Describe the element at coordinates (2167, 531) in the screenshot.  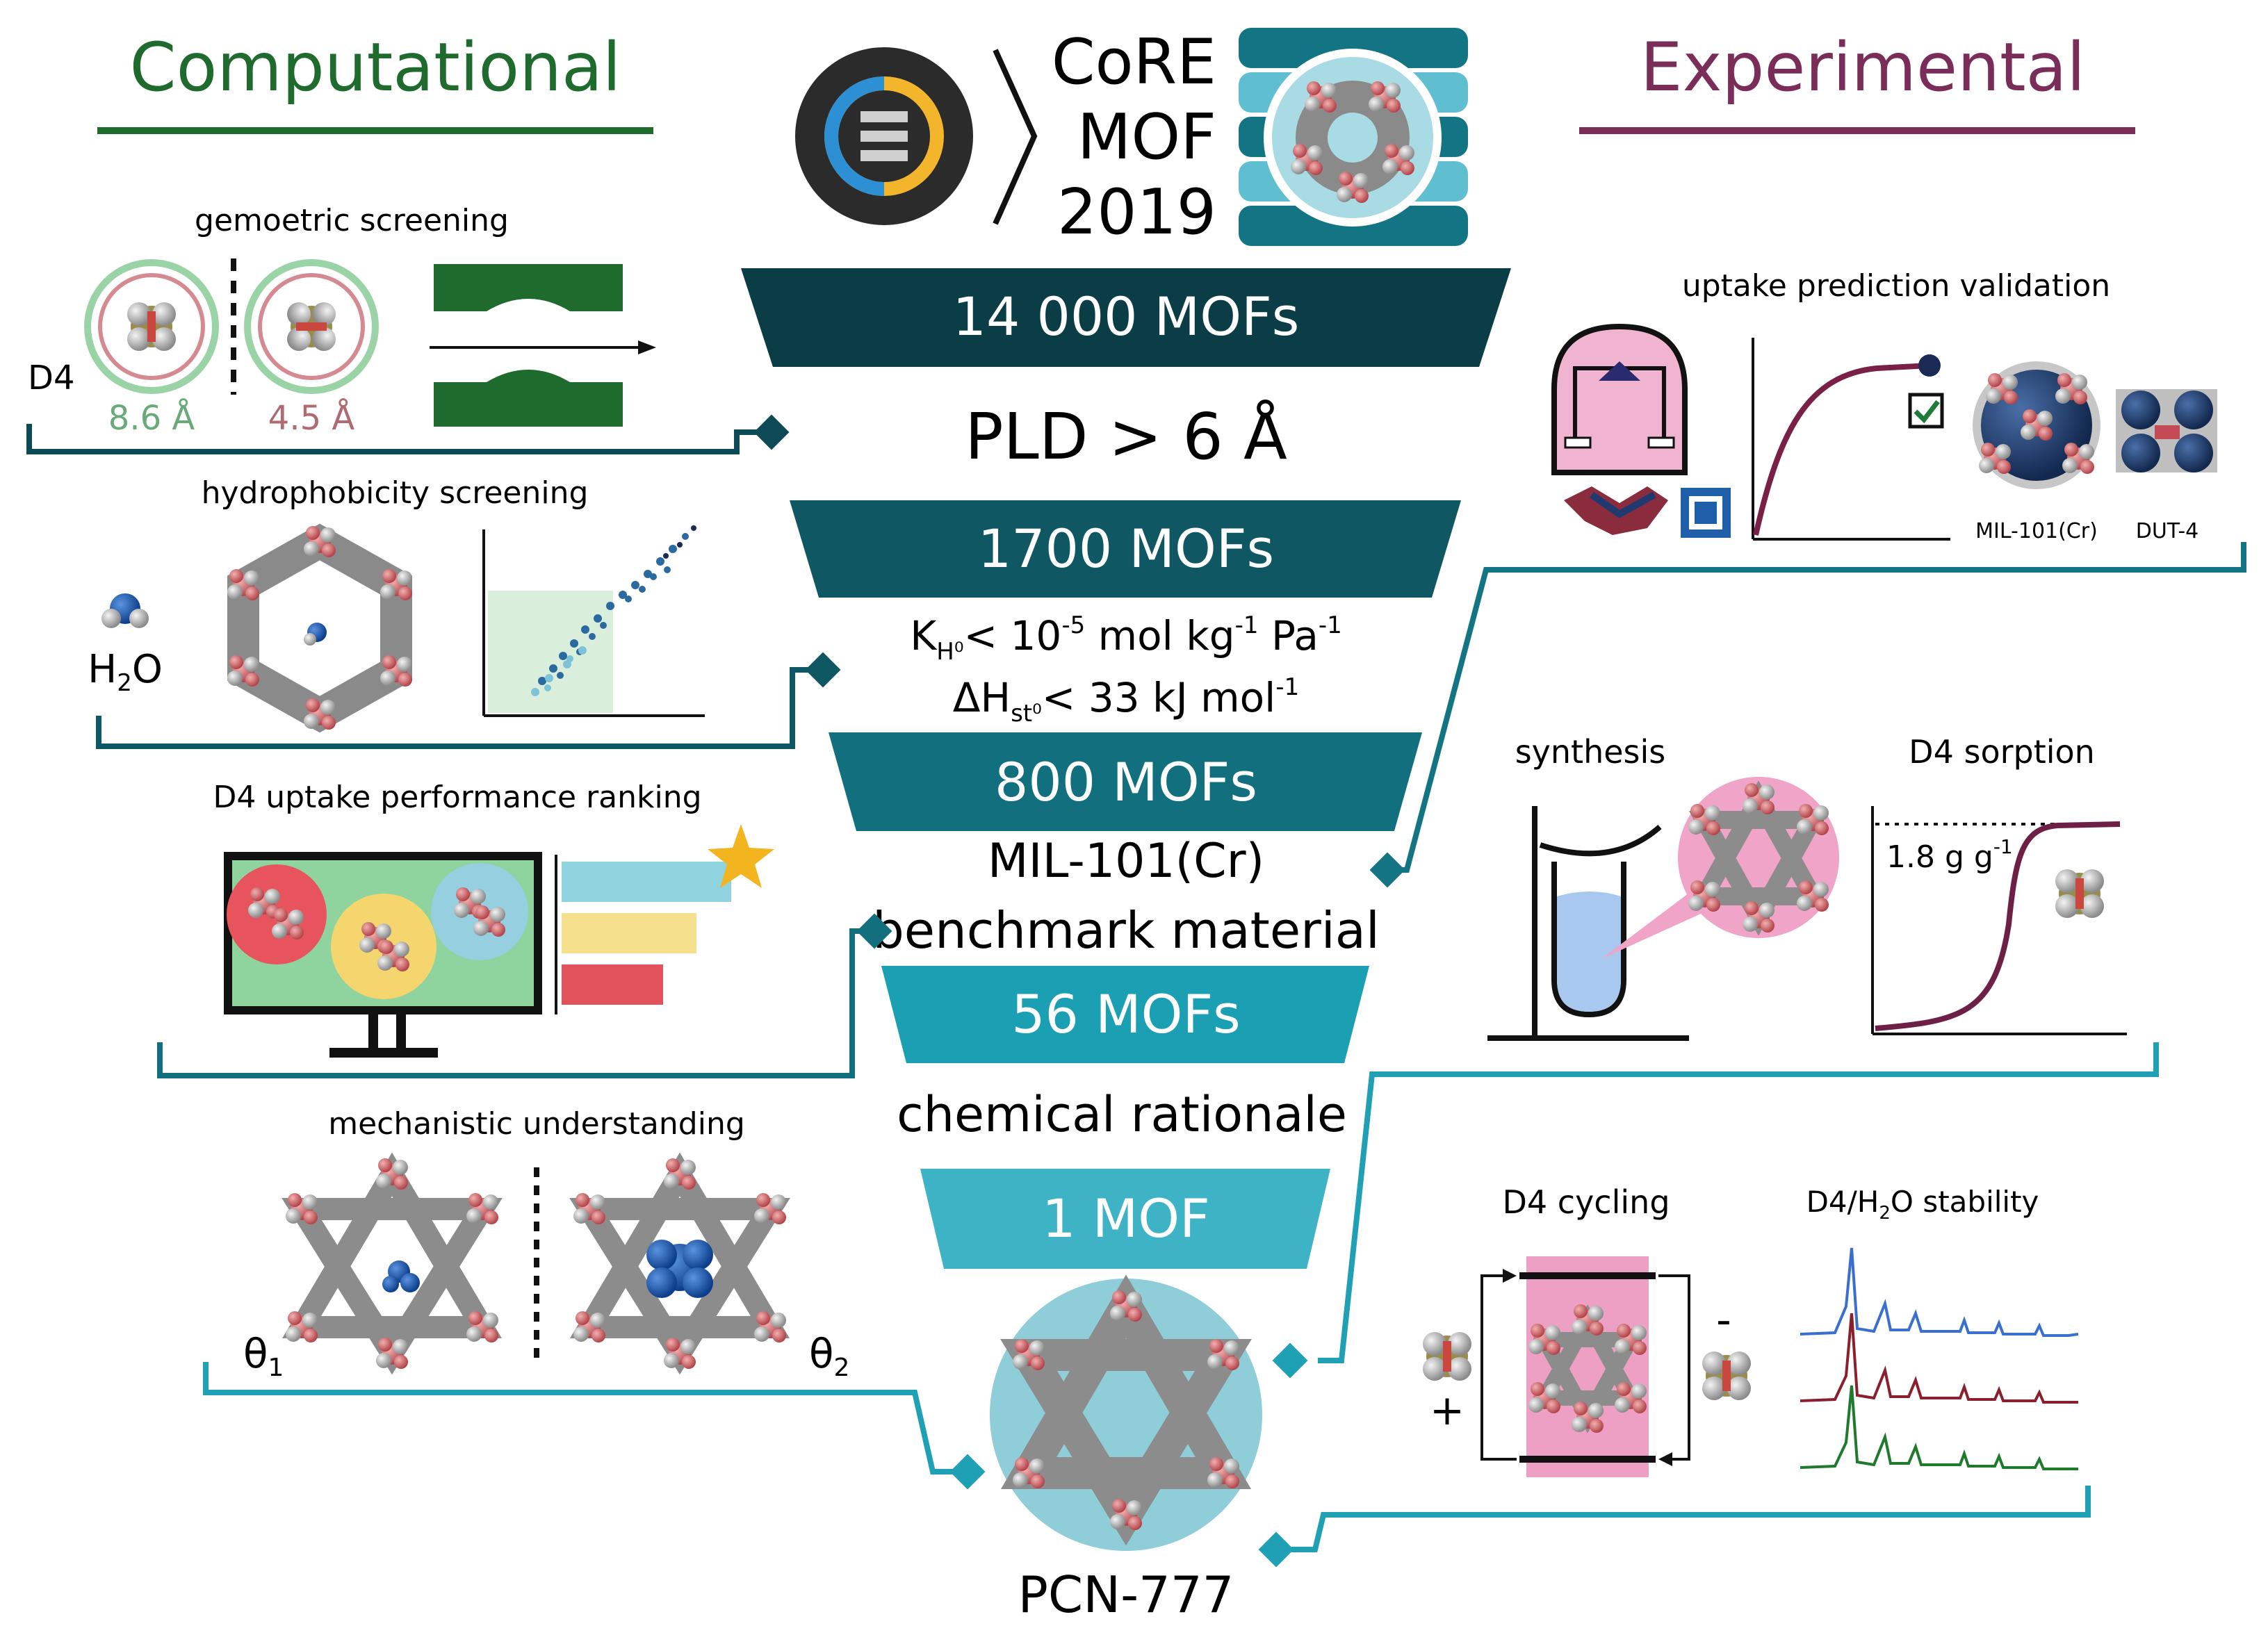
I see `dut-4-label: DUT-4` at that location.